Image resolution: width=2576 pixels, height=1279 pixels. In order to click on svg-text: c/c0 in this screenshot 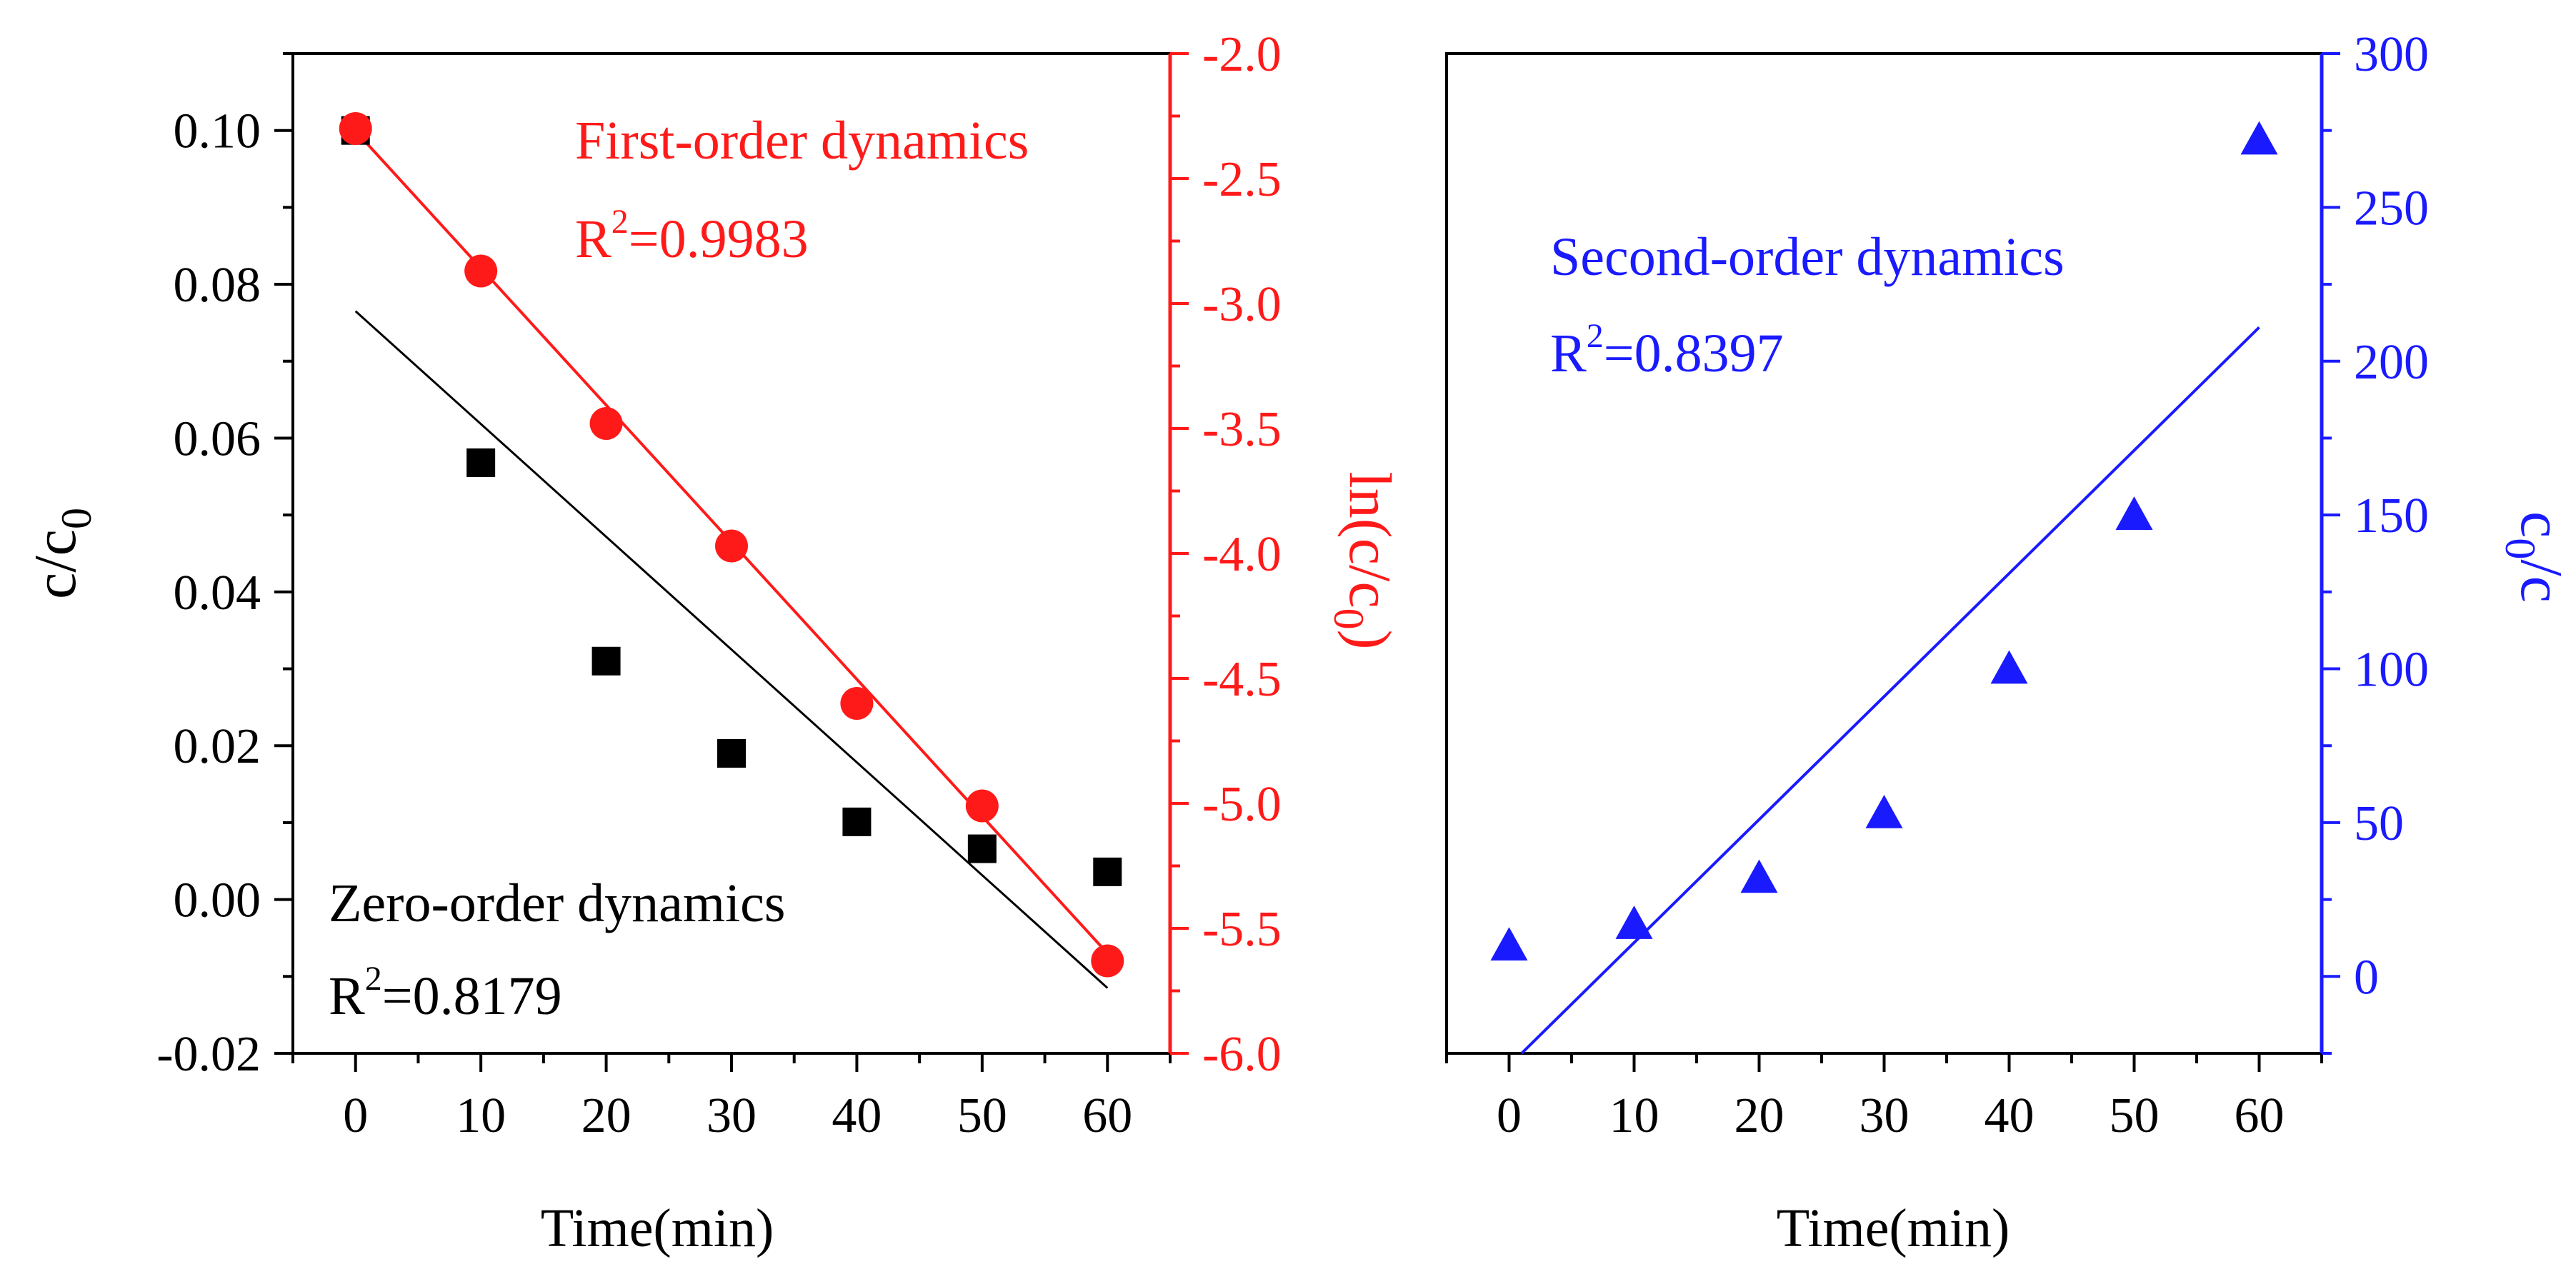, I will do `click(61, 553)`.